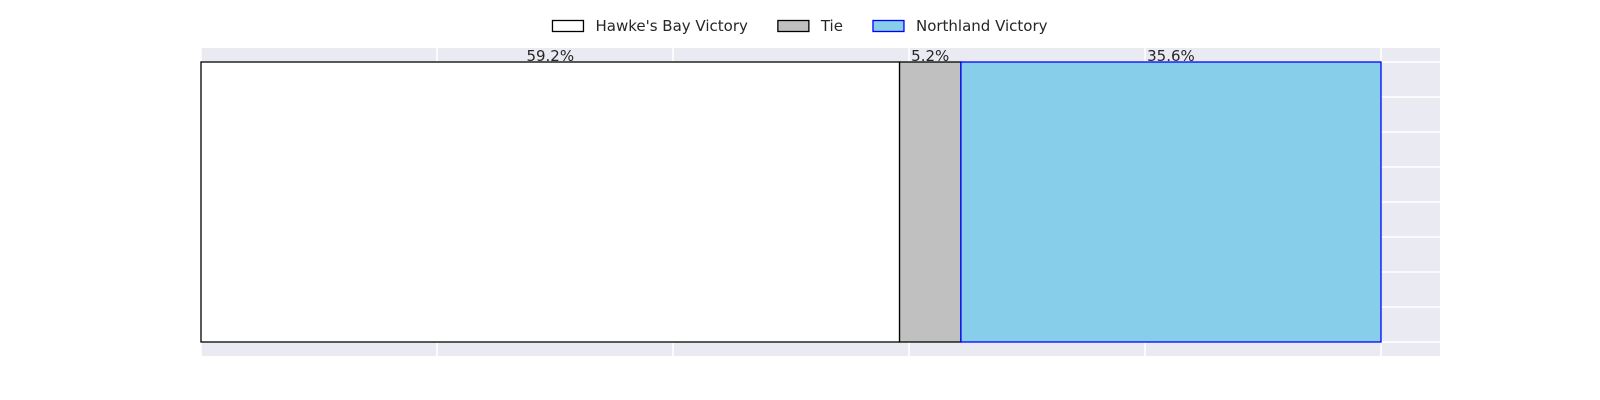 The image size is (1600, 400). I want to click on bar-value-label-2: 35.6%, so click(1171, 56).